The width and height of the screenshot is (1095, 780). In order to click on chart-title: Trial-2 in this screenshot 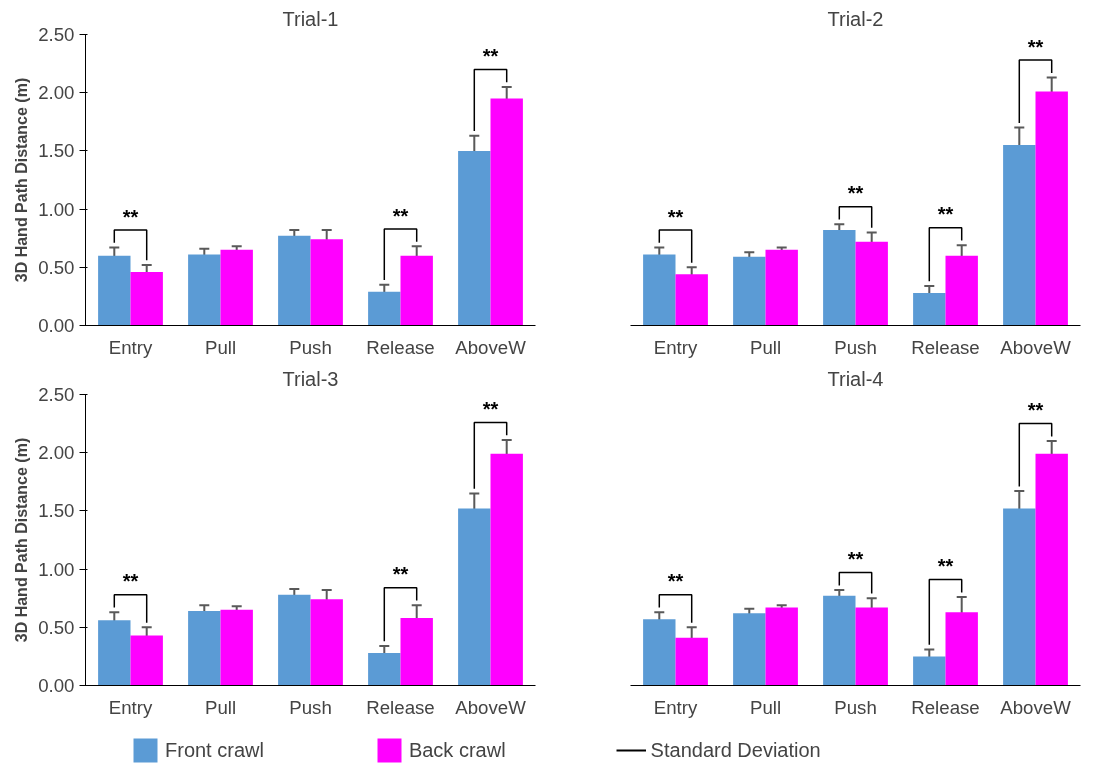, I will do `click(855, 18)`.